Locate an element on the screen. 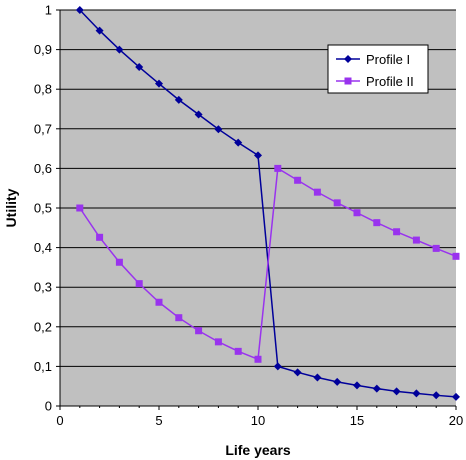 This screenshot has width=466, height=460. legend-marker-profile-ii is located at coordinates (348, 81).